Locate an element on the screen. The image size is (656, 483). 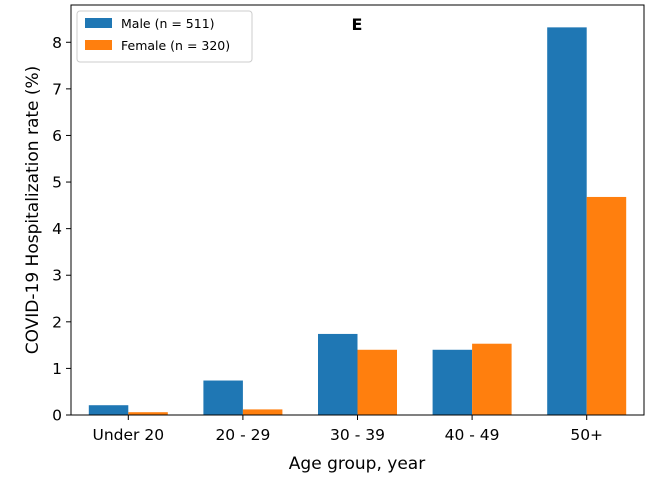
x-tick-label: 20 - 29 is located at coordinates (242, 435).